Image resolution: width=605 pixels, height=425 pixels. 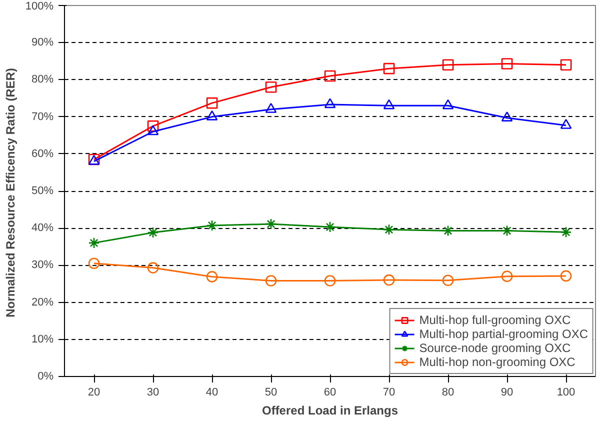 What do you see at coordinates (46, 376) in the screenshot?
I see `y-tick-label: 0%` at bounding box center [46, 376].